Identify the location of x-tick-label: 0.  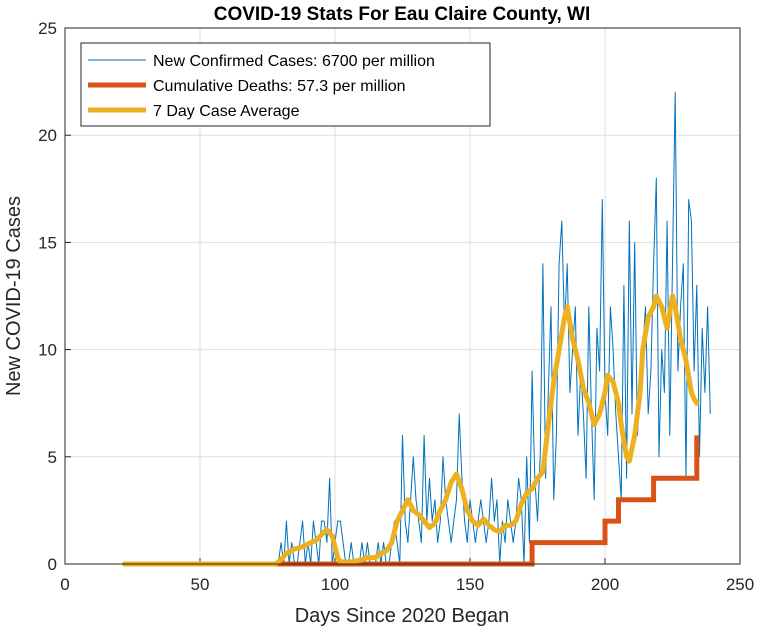
(64, 584).